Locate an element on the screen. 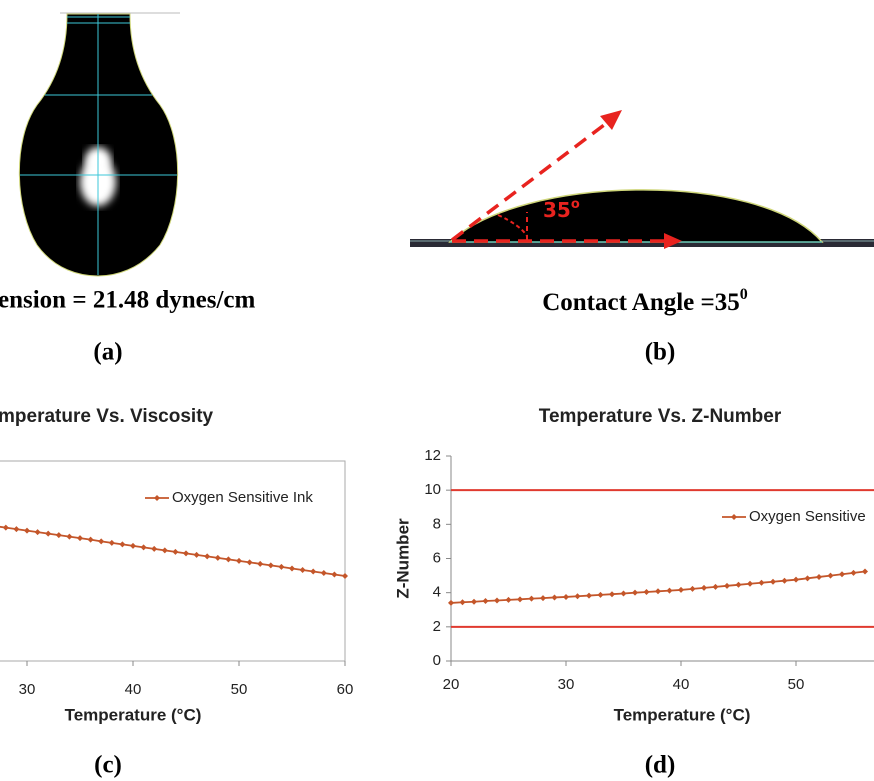 The width and height of the screenshot is (874, 781). caption: Contact Angle =350 is located at coordinates (645, 301).